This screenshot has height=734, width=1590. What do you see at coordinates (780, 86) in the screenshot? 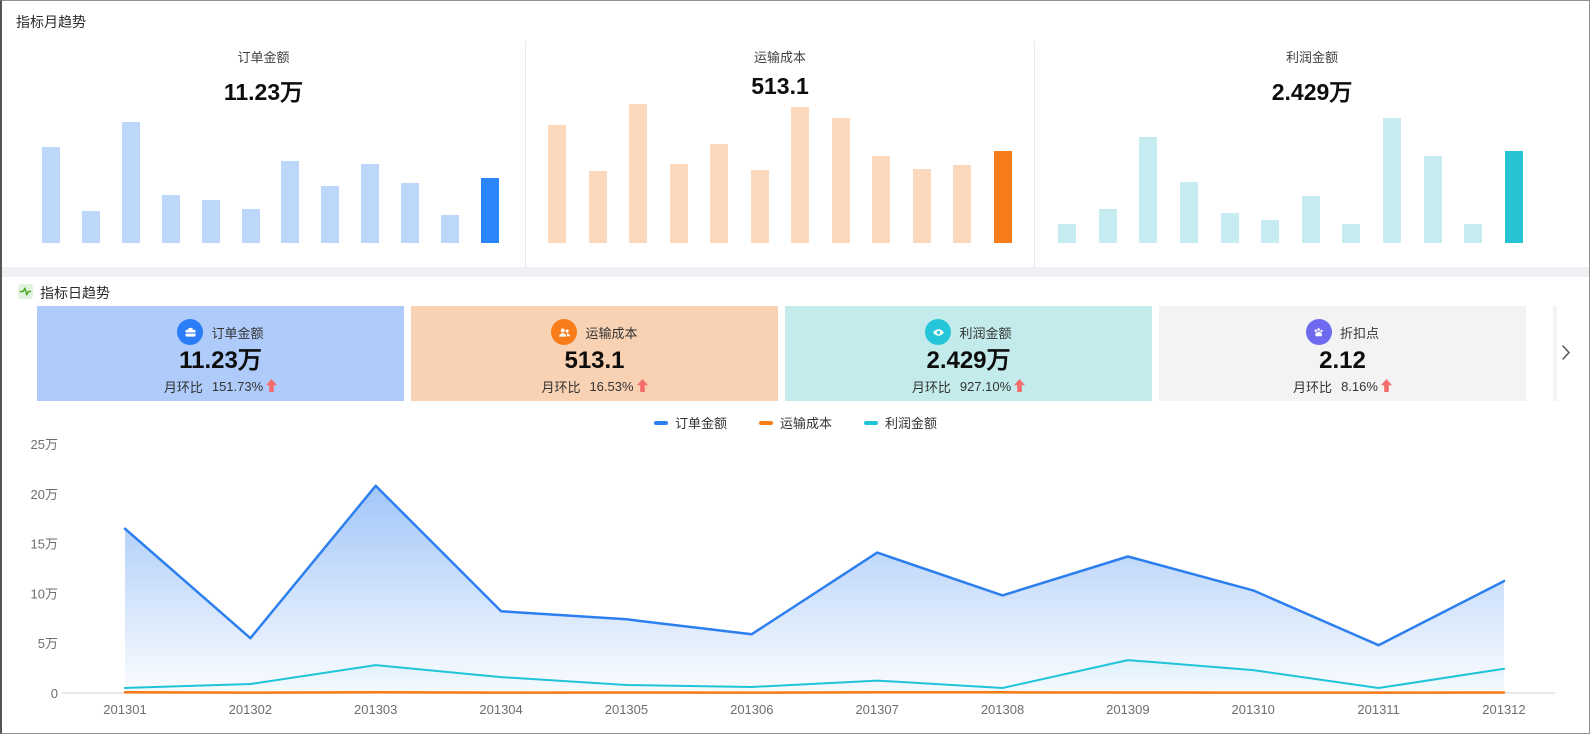
I see `mini-chart-value: 513.1` at bounding box center [780, 86].